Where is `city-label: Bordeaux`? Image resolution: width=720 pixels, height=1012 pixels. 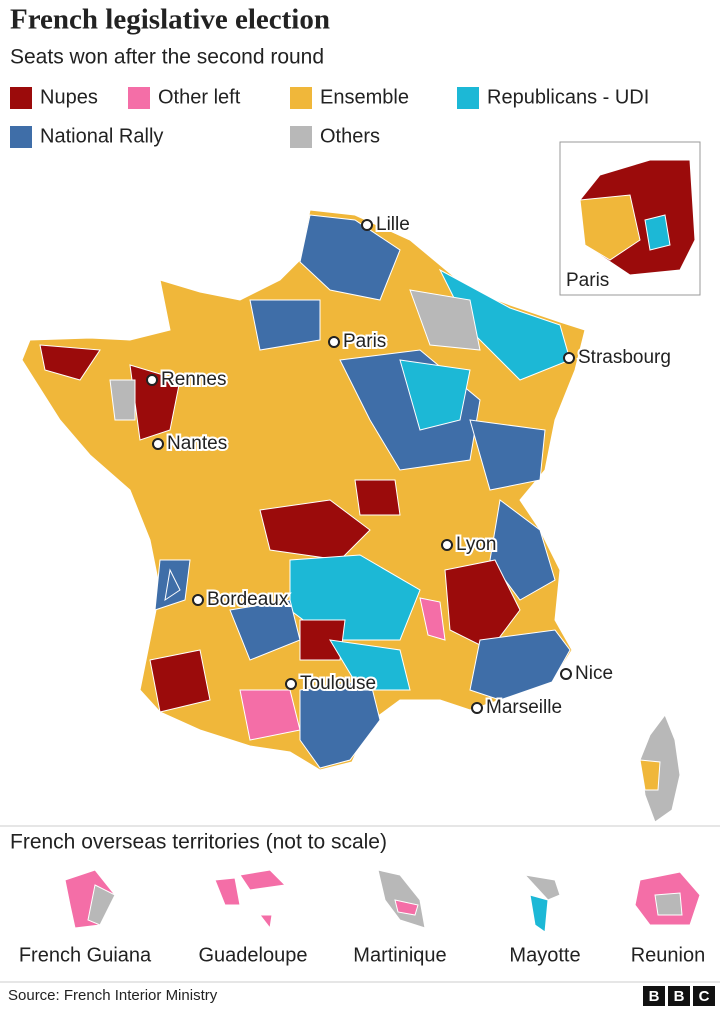 city-label: Bordeaux is located at coordinates (248, 599).